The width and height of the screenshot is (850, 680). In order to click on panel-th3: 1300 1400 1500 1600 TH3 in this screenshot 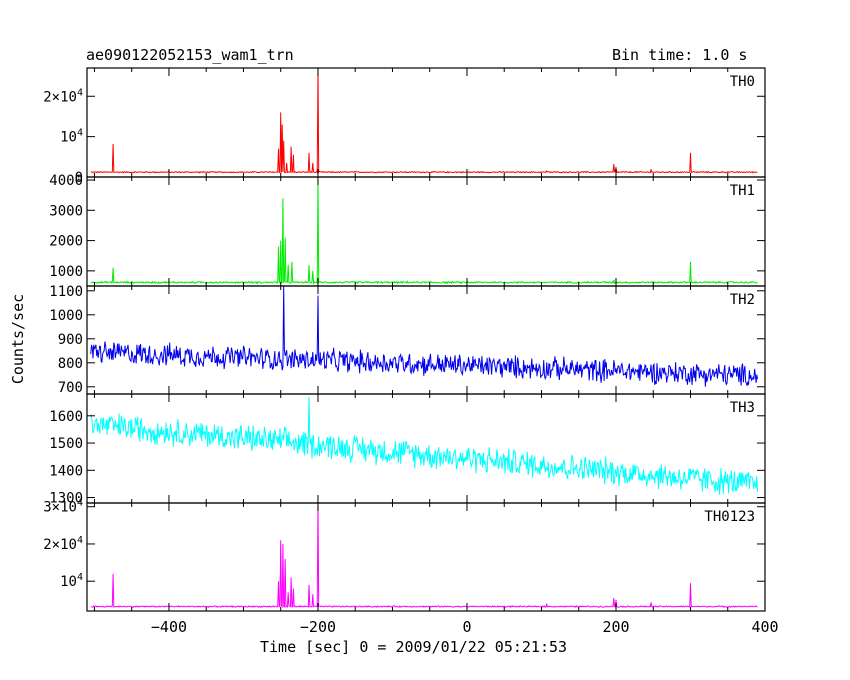, I will do `click(407, 450)`.